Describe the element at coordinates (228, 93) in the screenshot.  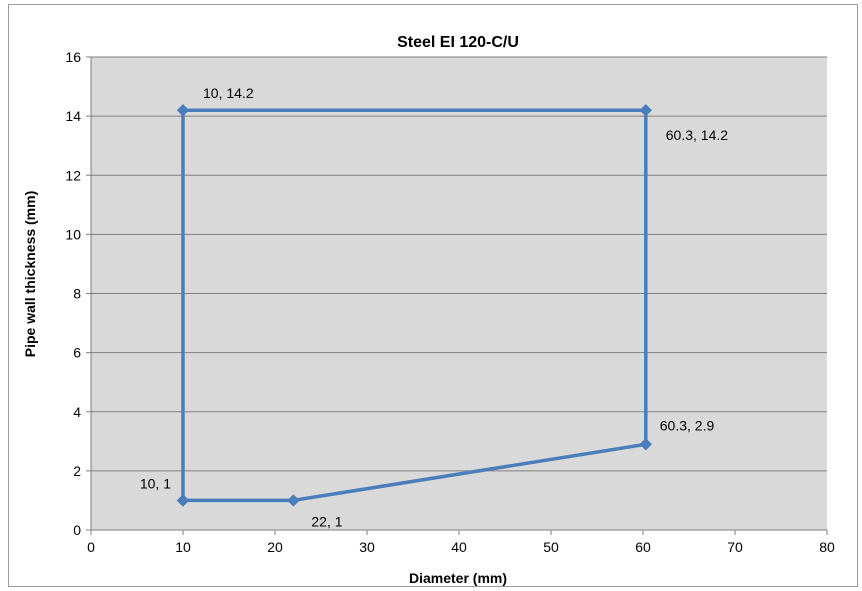
I see `data-label-4: 10, 14.2` at that location.